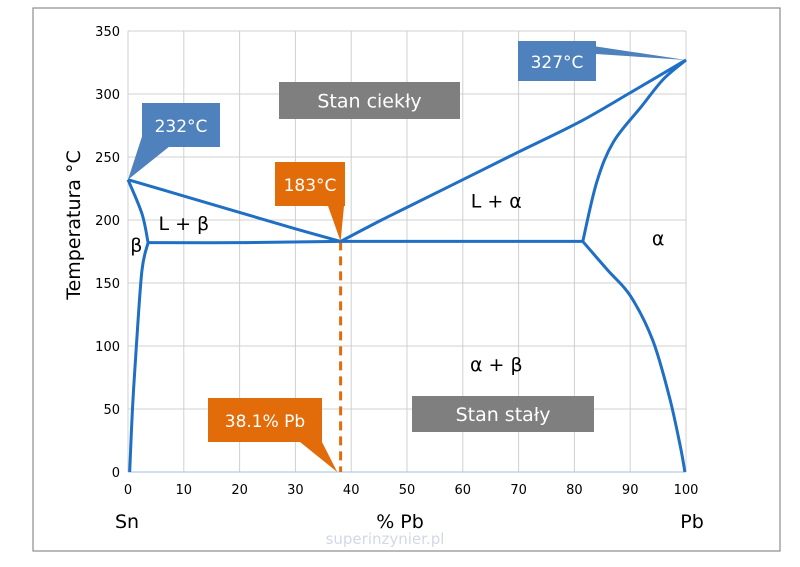 The width and height of the screenshot is (800, 567). Describe the element at coordinates (574, 490) in the screenshot. I see `x-tick-label: 80` at that location.